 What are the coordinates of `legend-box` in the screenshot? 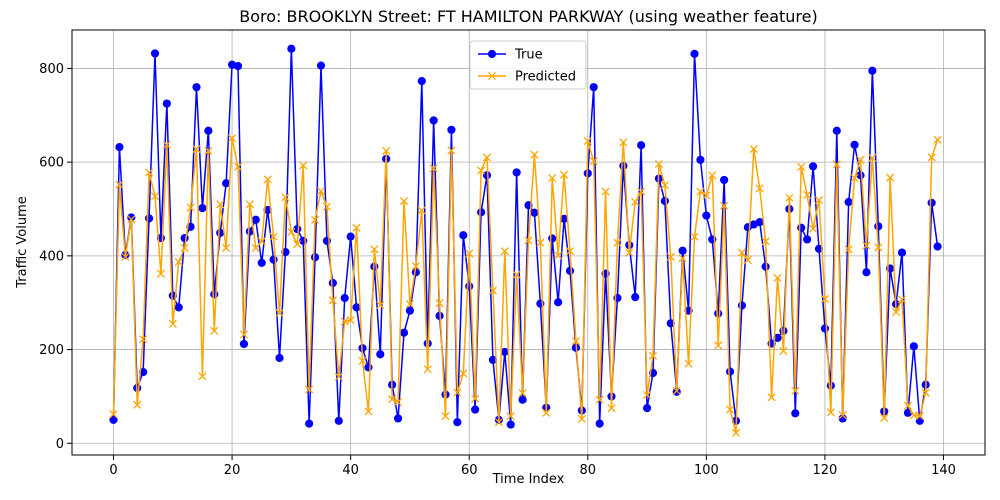 It's located at (528, 65).